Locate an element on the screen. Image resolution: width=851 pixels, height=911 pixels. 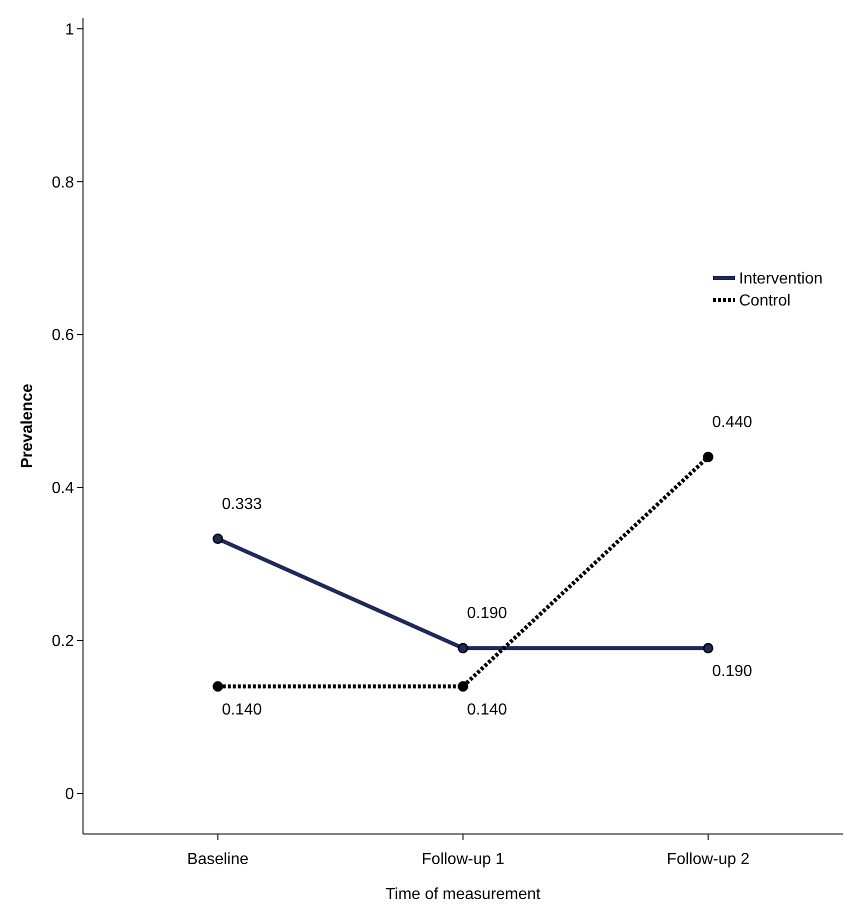
y-axis-title: Prevalence is located at coordinates (27, 426).